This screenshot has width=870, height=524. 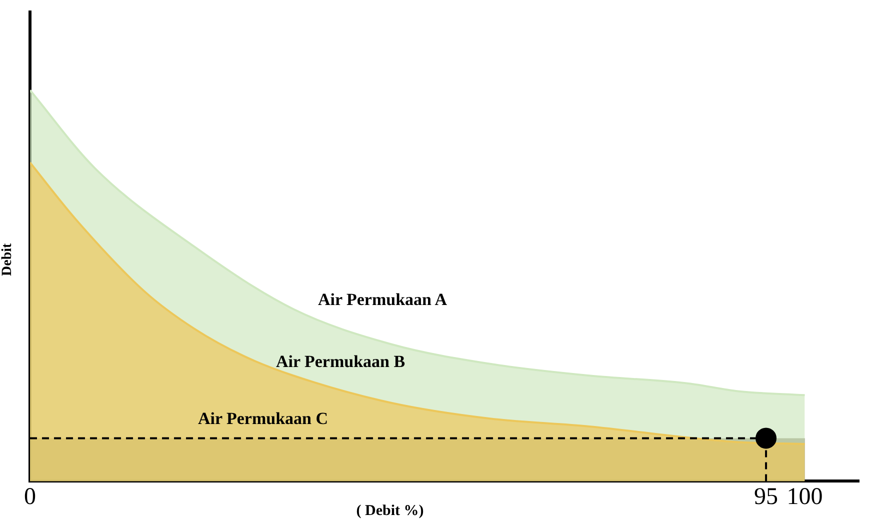 What do you see at coordinates (390, 511) in the screenshot?
I see `x-axis-title: ( Debit %)` at bounding box center [390, 511].